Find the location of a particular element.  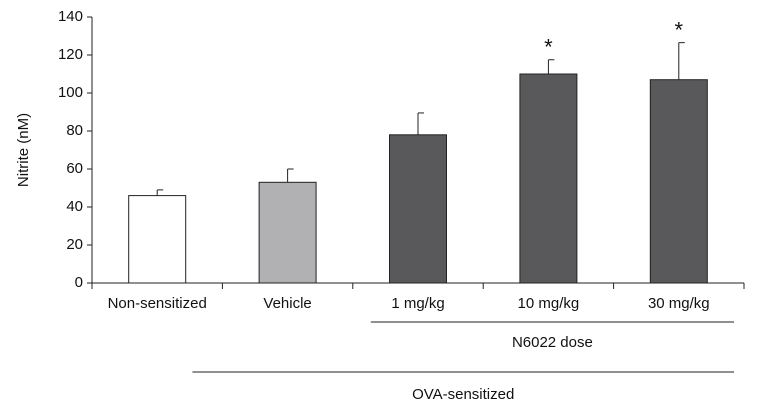

x-tick-label: Non-sensitized is located at coordinates (157, 303).